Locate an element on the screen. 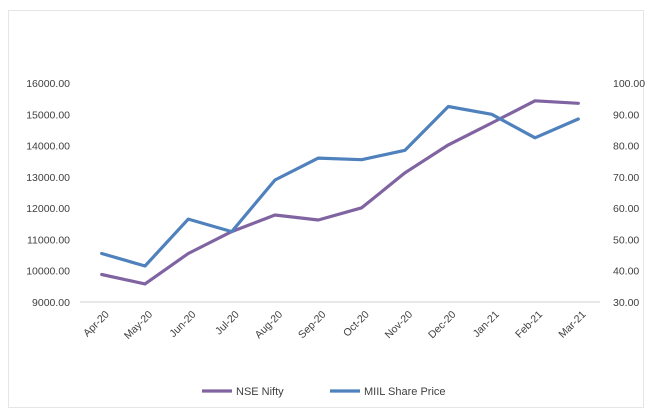 The width and height of the screenshot is (650, 415). y-right-tick-label: 50.00 is located at coordinates (626, 240).